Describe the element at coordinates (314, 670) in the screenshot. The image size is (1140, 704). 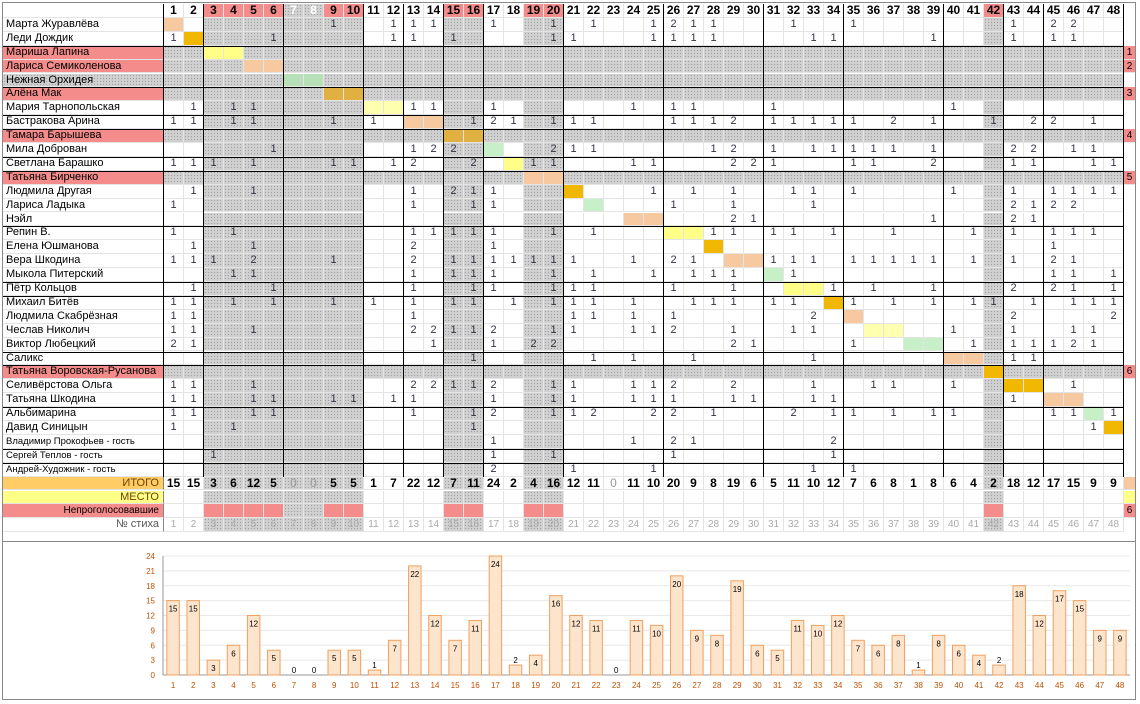
I see `bar-value-label: 0` at that location.